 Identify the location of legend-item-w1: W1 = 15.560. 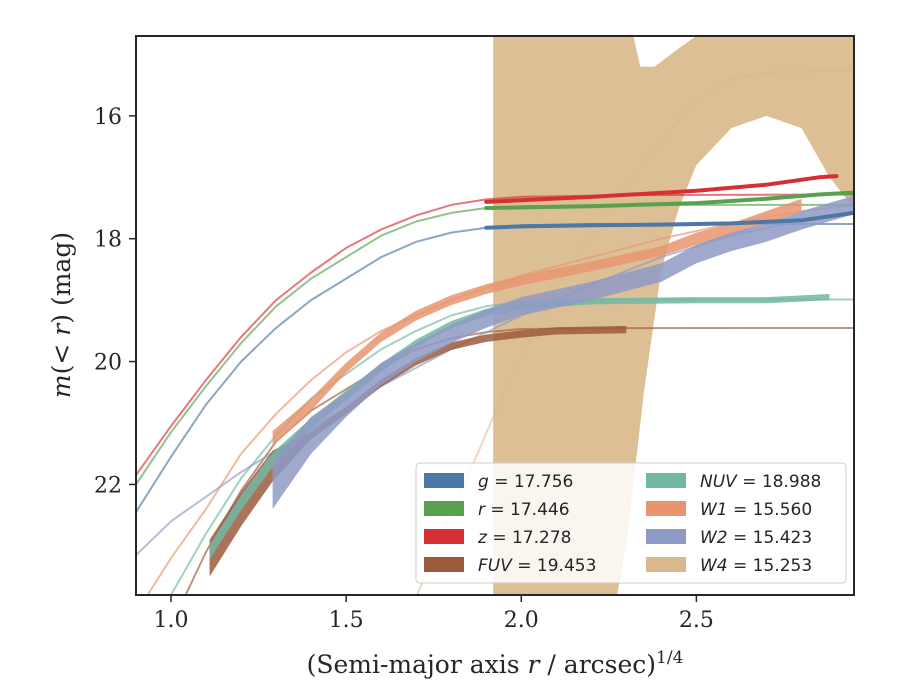
(729, 510).